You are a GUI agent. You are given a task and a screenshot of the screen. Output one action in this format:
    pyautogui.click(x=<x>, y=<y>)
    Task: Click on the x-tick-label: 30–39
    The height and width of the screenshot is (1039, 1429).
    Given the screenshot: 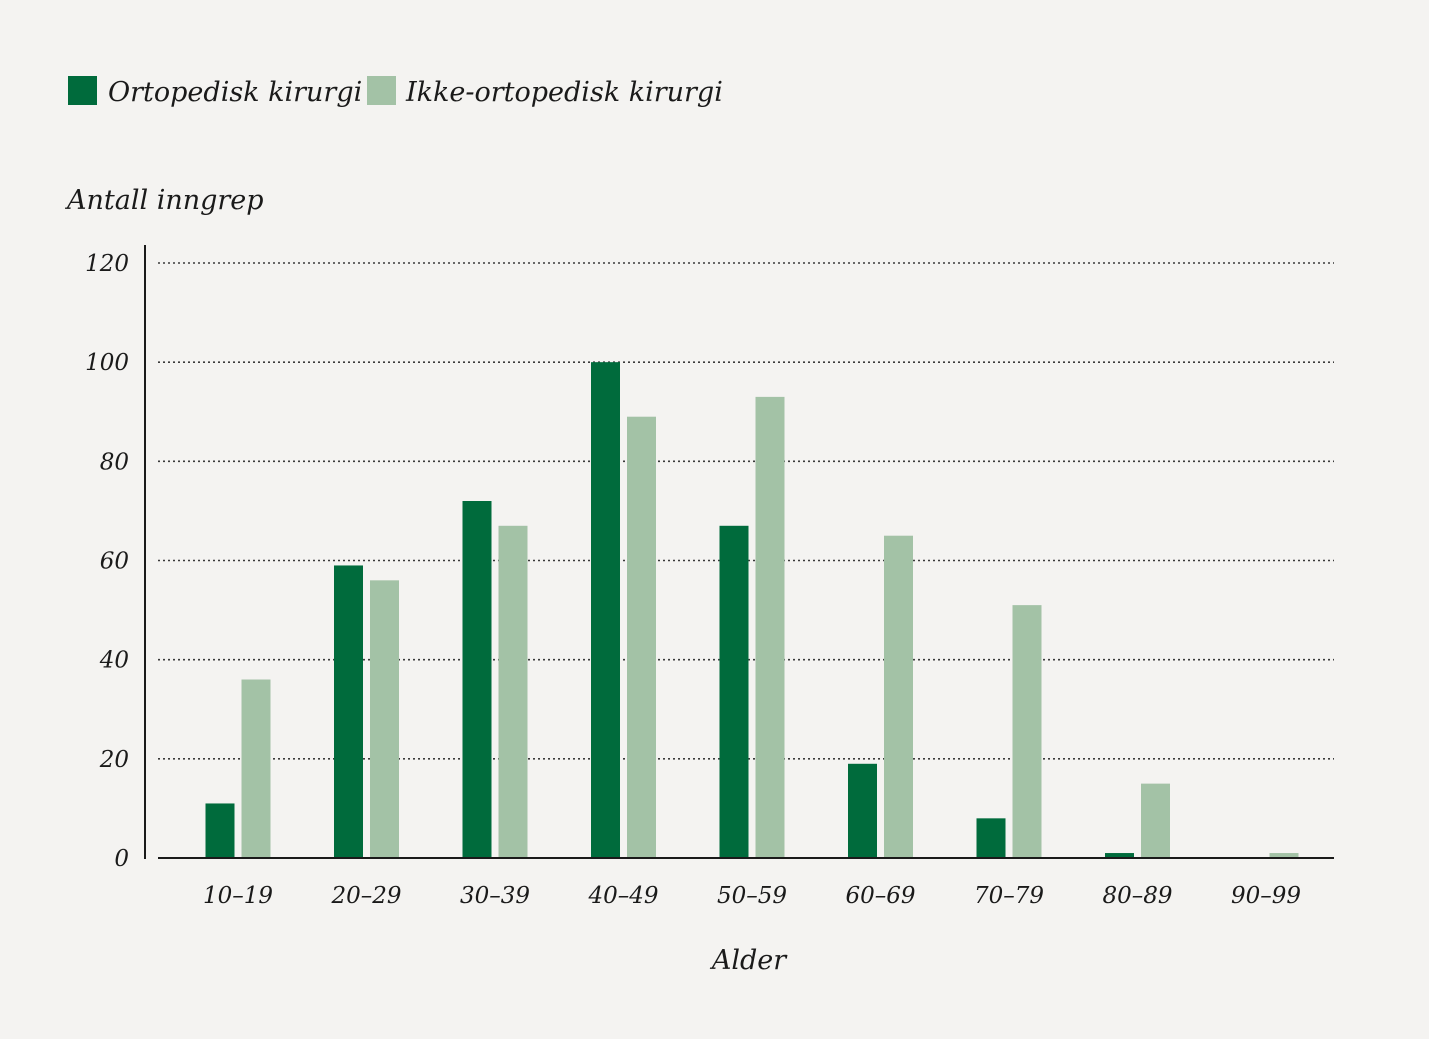 What is the action you would take?
    pyautogui.click(x=495, y=896)
    